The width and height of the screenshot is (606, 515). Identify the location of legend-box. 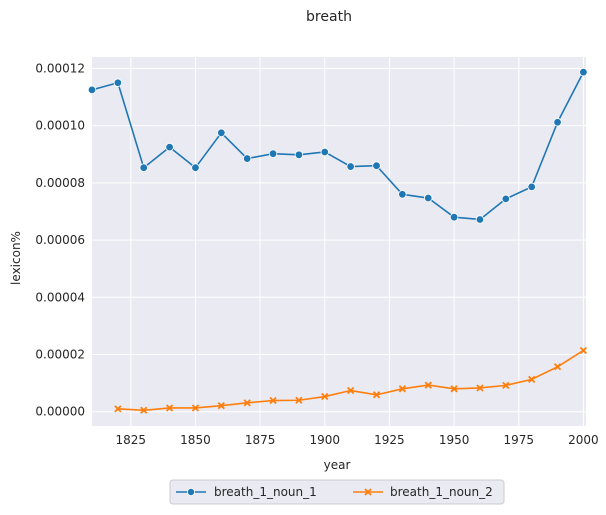
(337, 492).